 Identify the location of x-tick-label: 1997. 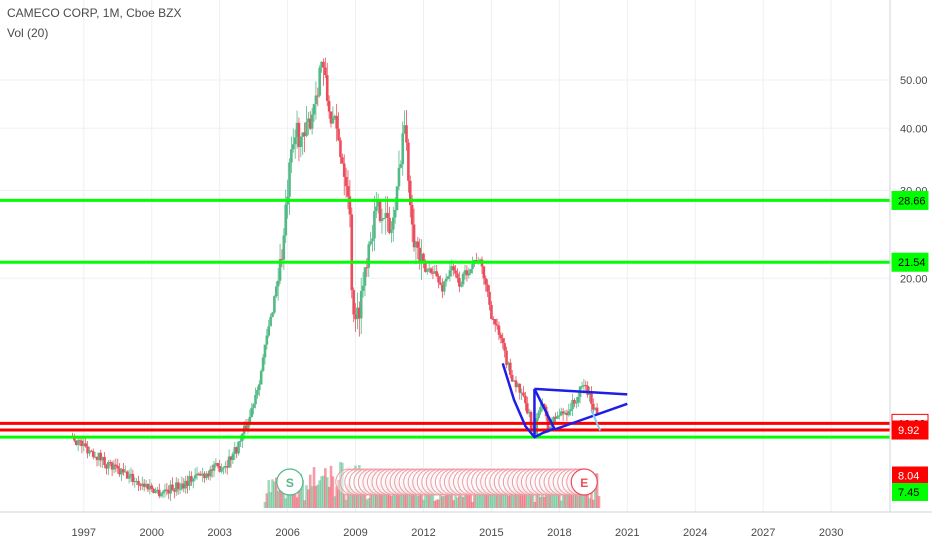
(84, 533).